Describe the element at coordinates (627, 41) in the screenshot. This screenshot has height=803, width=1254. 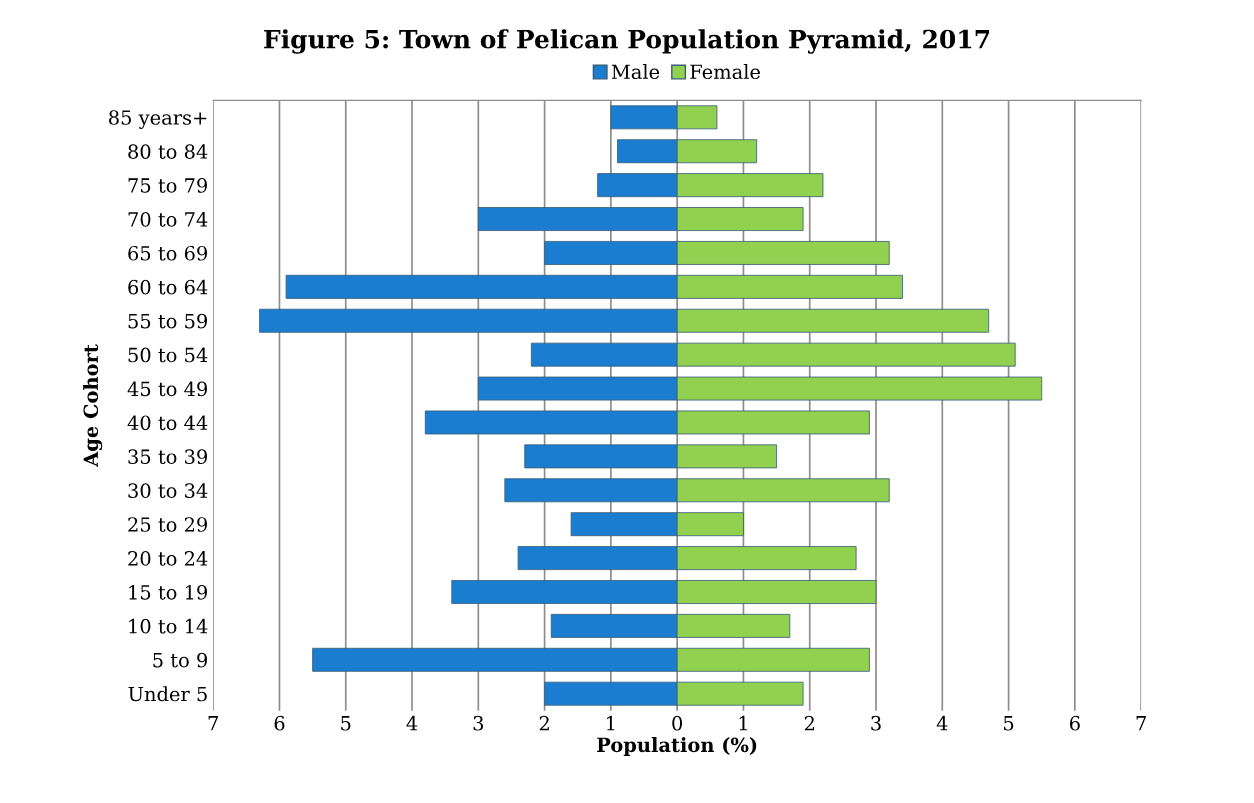
I see `chart-title: Figure 5: Town of Pelican Population Pyramid, 2017` at that location.